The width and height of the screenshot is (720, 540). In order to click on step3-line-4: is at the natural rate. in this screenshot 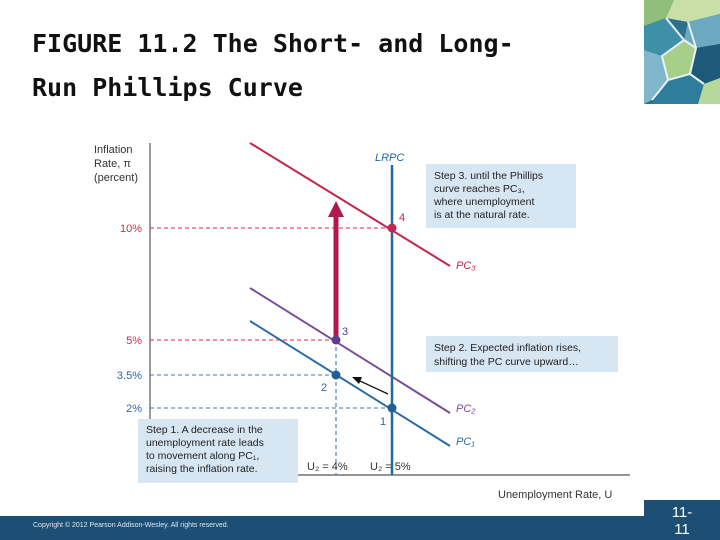, I will do `click(482, 215)`.